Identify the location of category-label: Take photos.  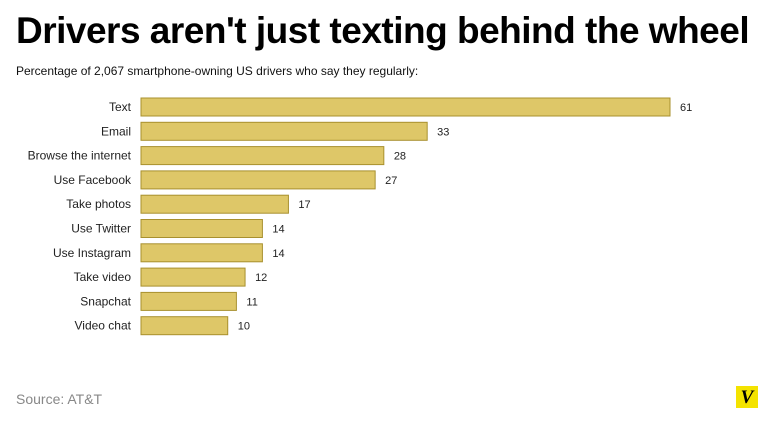
(98, 204).